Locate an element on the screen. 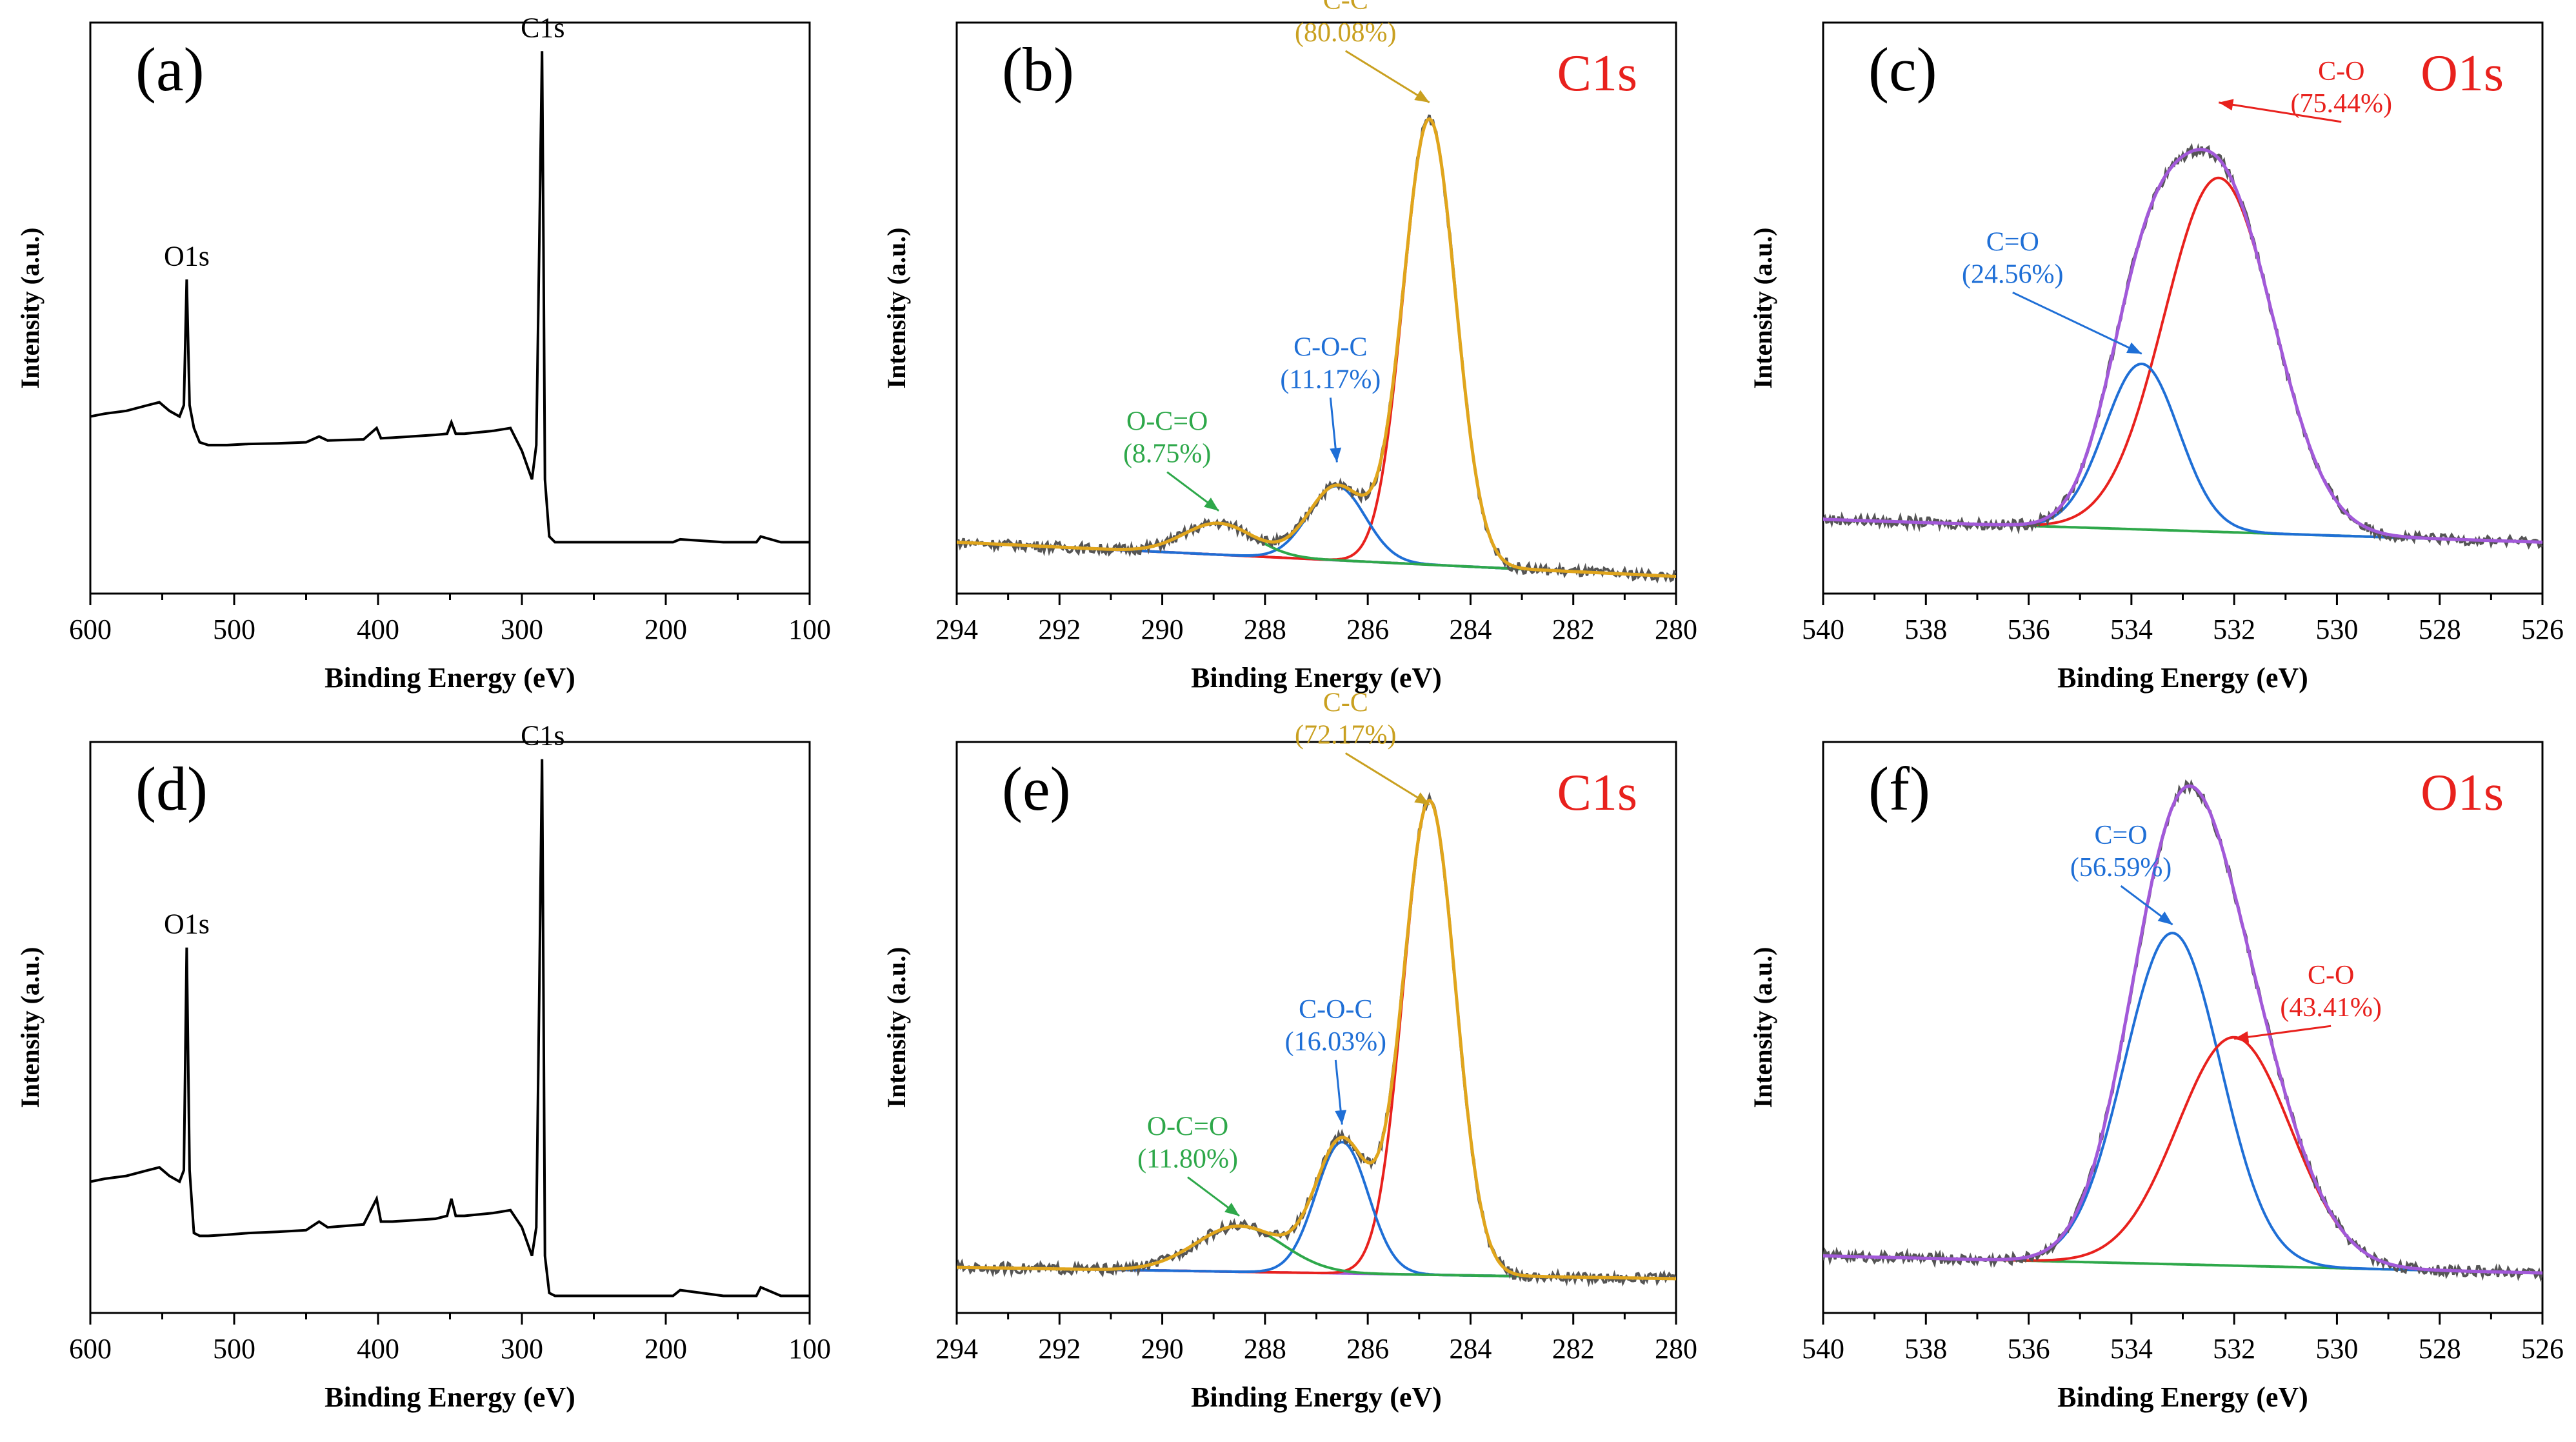 The width and height of the screenshot is (2576, 1442). x-tick-label: 300 is located at coordinates (522, 629).